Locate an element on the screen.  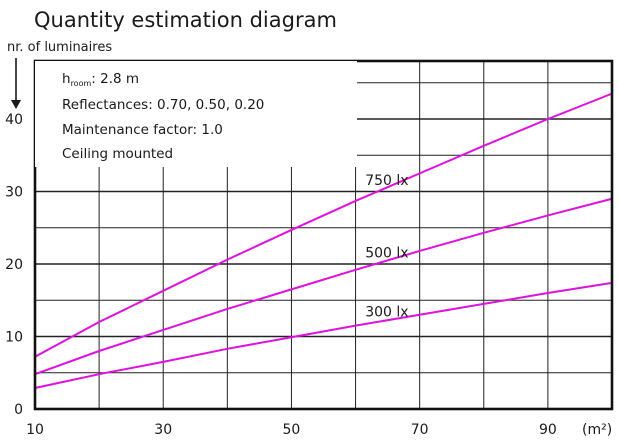
room-height-value: : 2.8 m is located at coordinates (115, 79).